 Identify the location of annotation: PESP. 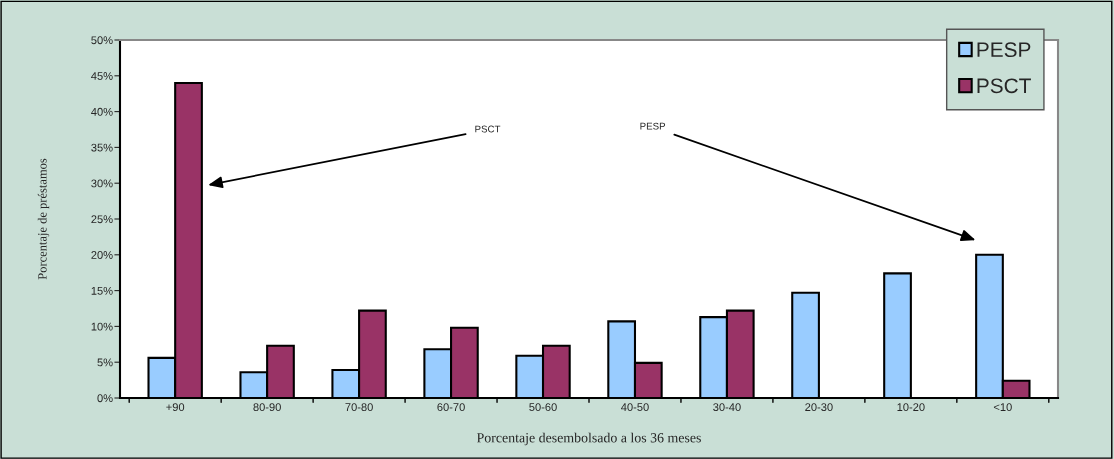
(653, 126).